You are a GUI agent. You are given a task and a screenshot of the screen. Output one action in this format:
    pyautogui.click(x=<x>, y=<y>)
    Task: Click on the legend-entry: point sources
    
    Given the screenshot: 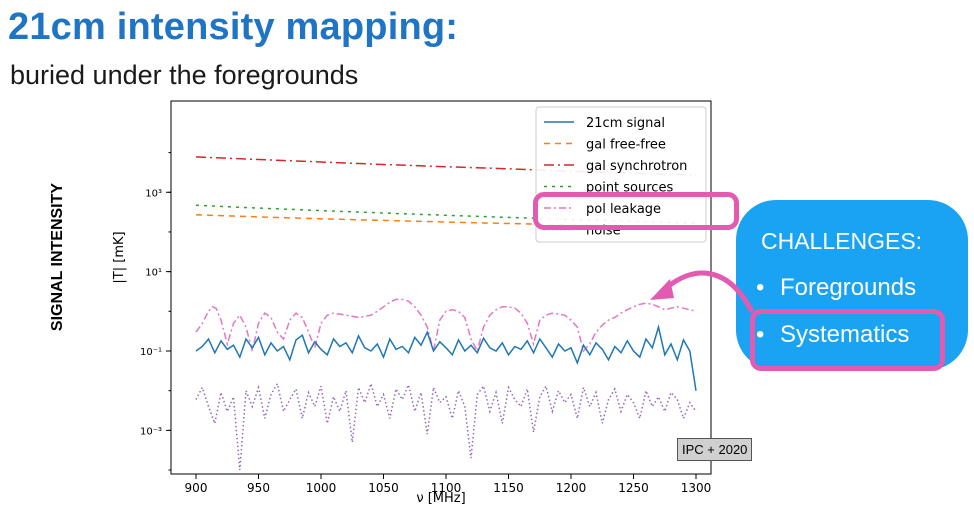 What is the action you would take?
    pyautogui.click(x=629, y=188)
    